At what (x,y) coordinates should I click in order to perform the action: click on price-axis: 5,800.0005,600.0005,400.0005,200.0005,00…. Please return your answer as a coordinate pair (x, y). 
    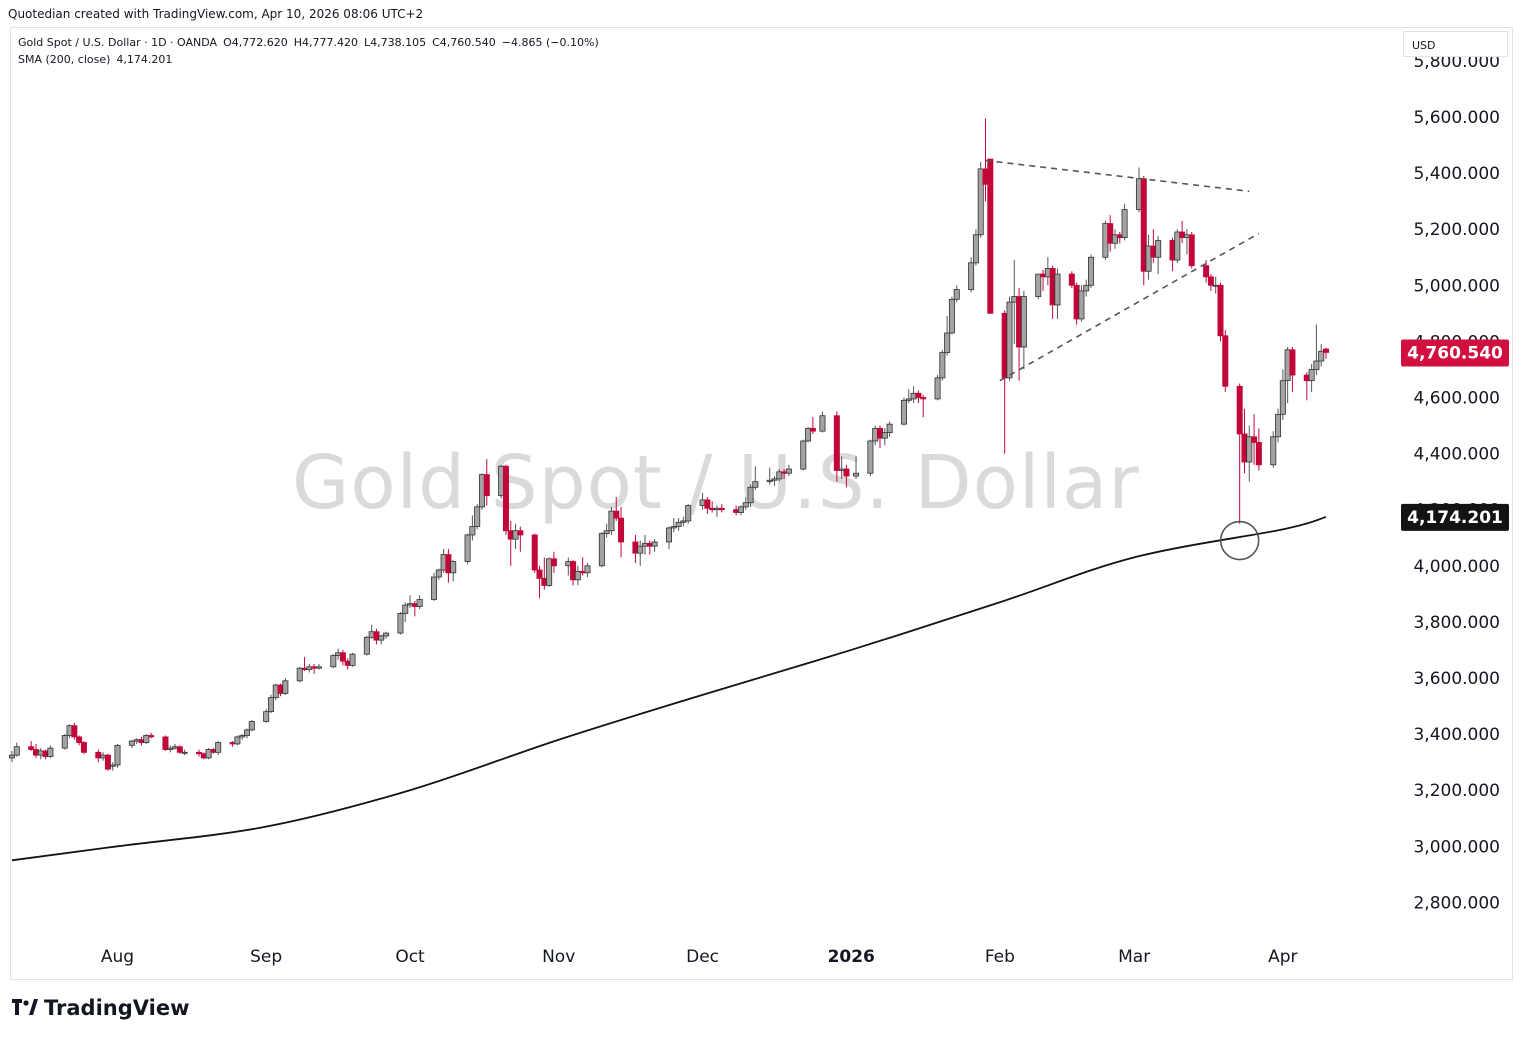
    Looking at the image, I should click on (1456, 483).